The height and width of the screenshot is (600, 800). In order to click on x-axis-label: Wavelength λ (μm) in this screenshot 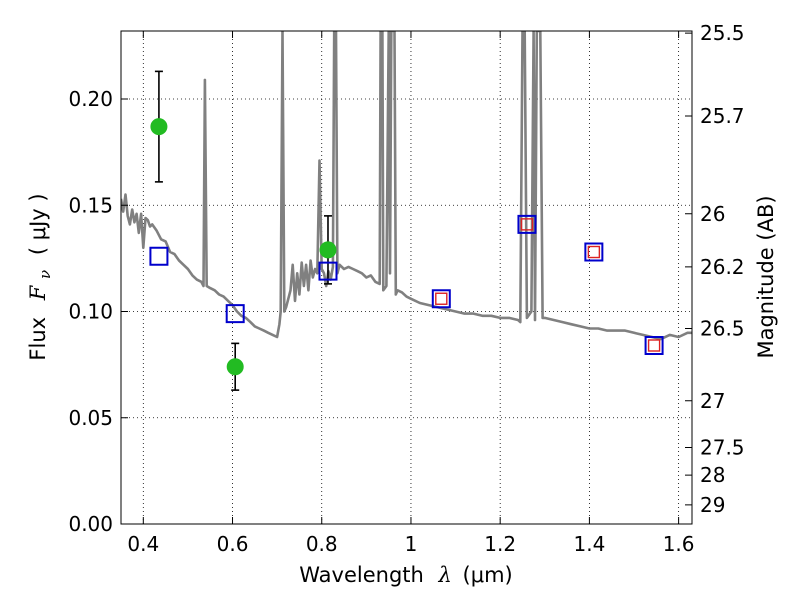, I will do `click(405, 575)`.